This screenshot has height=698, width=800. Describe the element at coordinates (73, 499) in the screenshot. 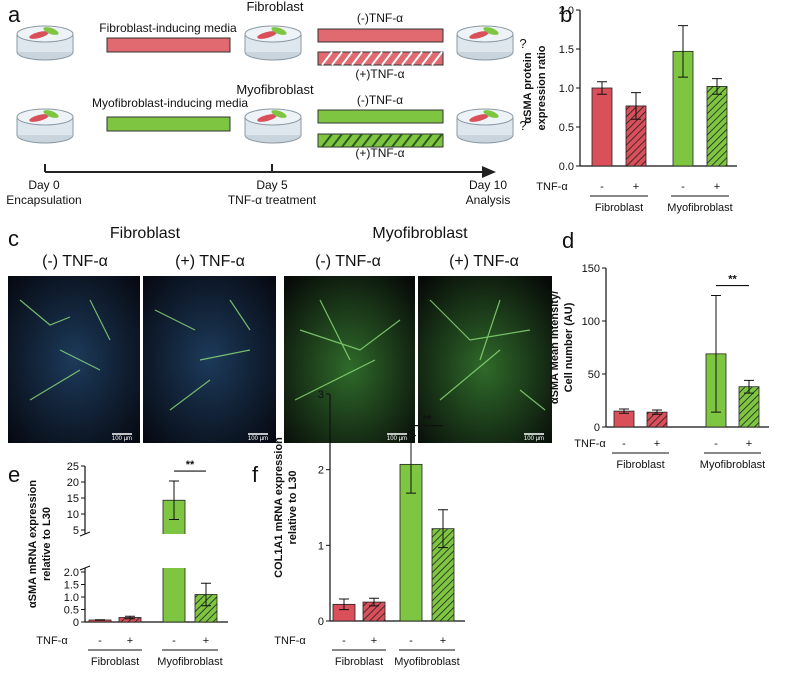

I see `y-tick-label: 15` at that location.